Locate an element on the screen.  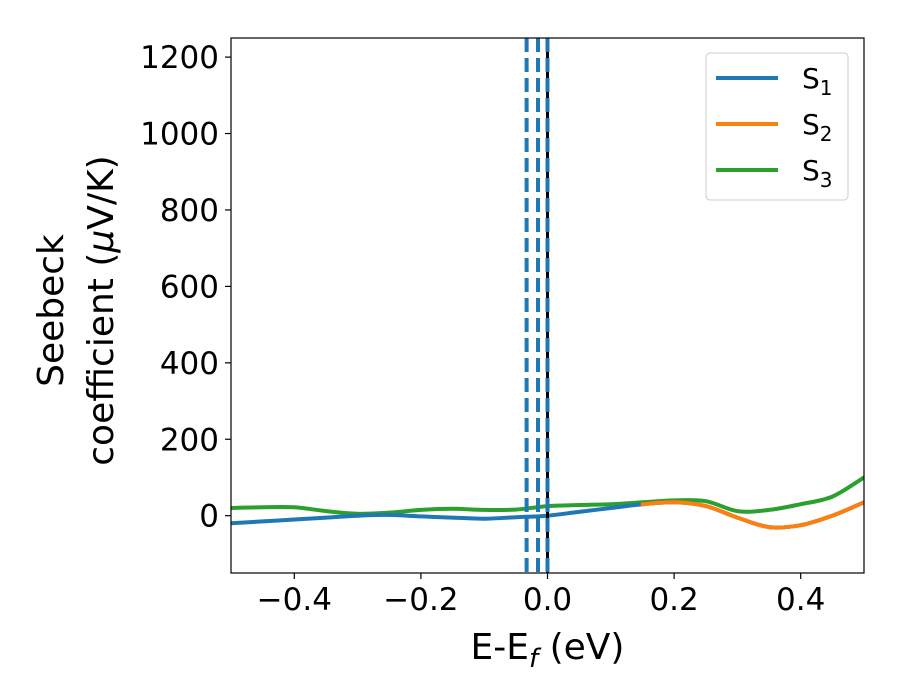
legend-box is located at coordinates (777, 126).